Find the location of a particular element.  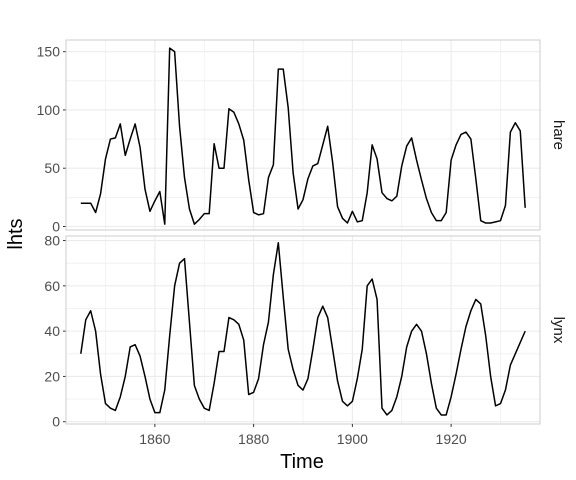

y-tick-label: 40 is located at coordinates (52, 331).